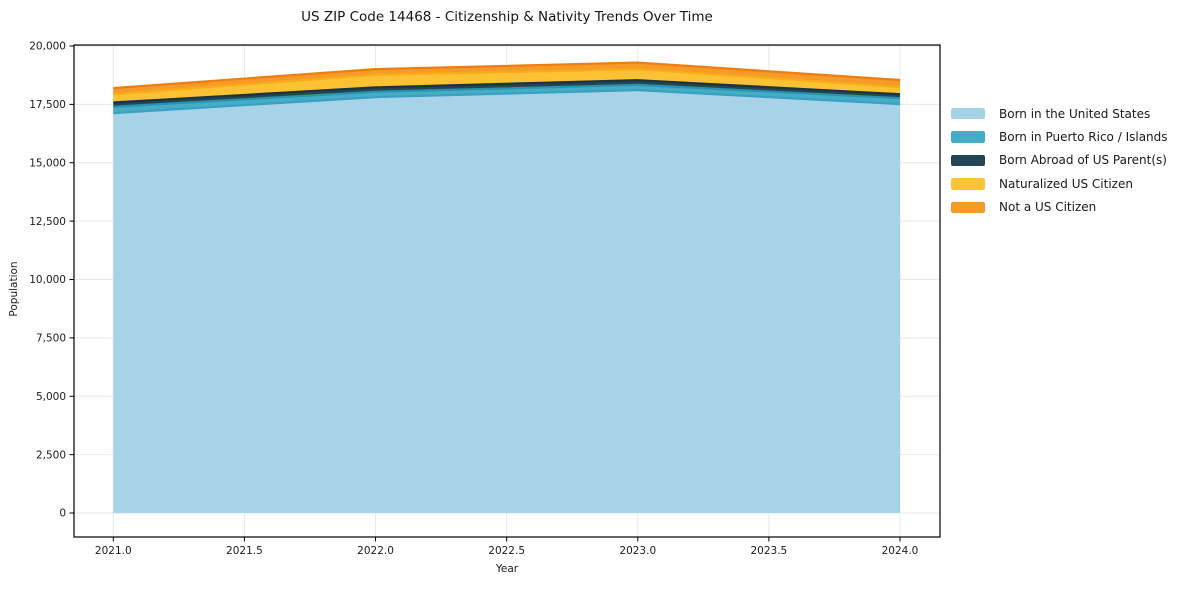 This screenshot has height=590, width=1189. Describe the element at coordinates (637, 551) in the screenshot. I see `x-tick-label: 2023.0` at that location.